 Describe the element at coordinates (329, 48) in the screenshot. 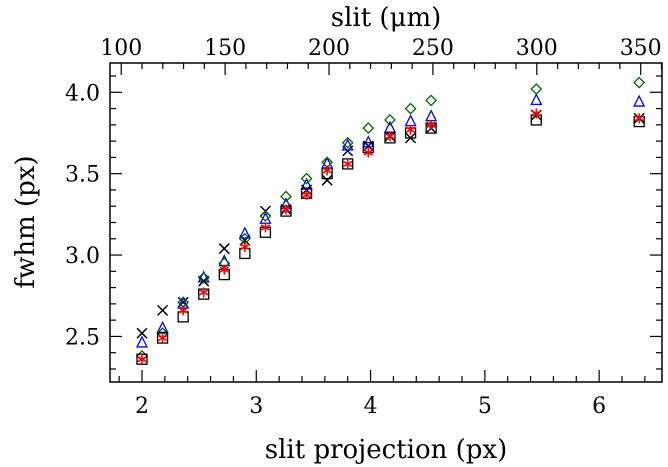

I see `top-tick-label: 200` at that location.